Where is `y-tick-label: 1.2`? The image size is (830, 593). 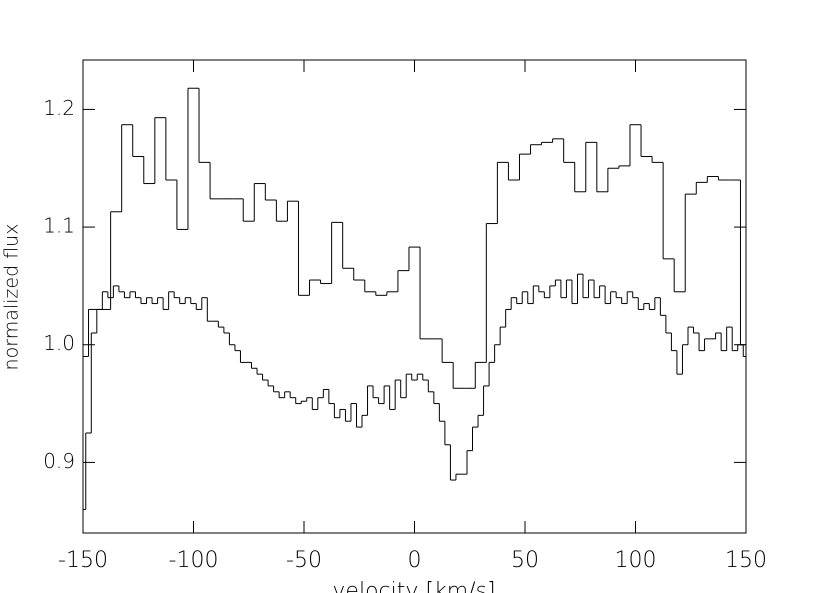
y-tick-label: 1.2 is located at coordinates (59, 108).